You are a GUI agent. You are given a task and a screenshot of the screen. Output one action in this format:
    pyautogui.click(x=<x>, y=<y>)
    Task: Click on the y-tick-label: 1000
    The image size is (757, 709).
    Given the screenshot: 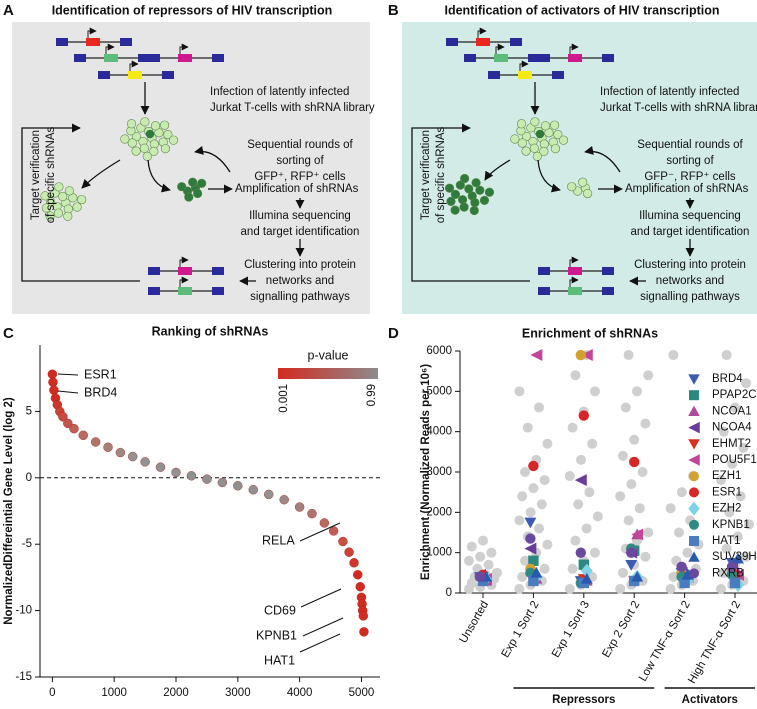 What is the action you would take?
    pyautogui.click(x=439, y=553)
    